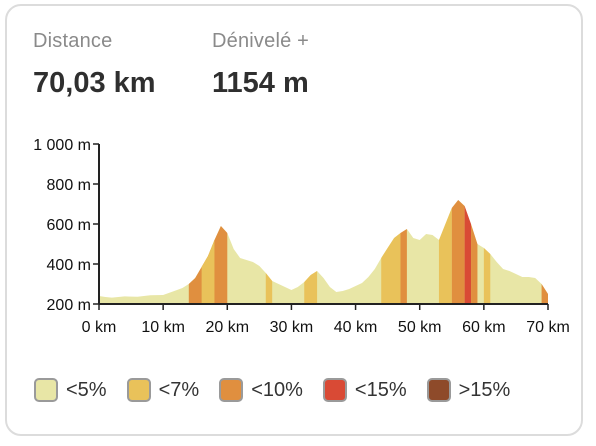 The height and width of the screenshot is (446, 596). I want to click on x-tick-label: 0 km, so click(99, 327).